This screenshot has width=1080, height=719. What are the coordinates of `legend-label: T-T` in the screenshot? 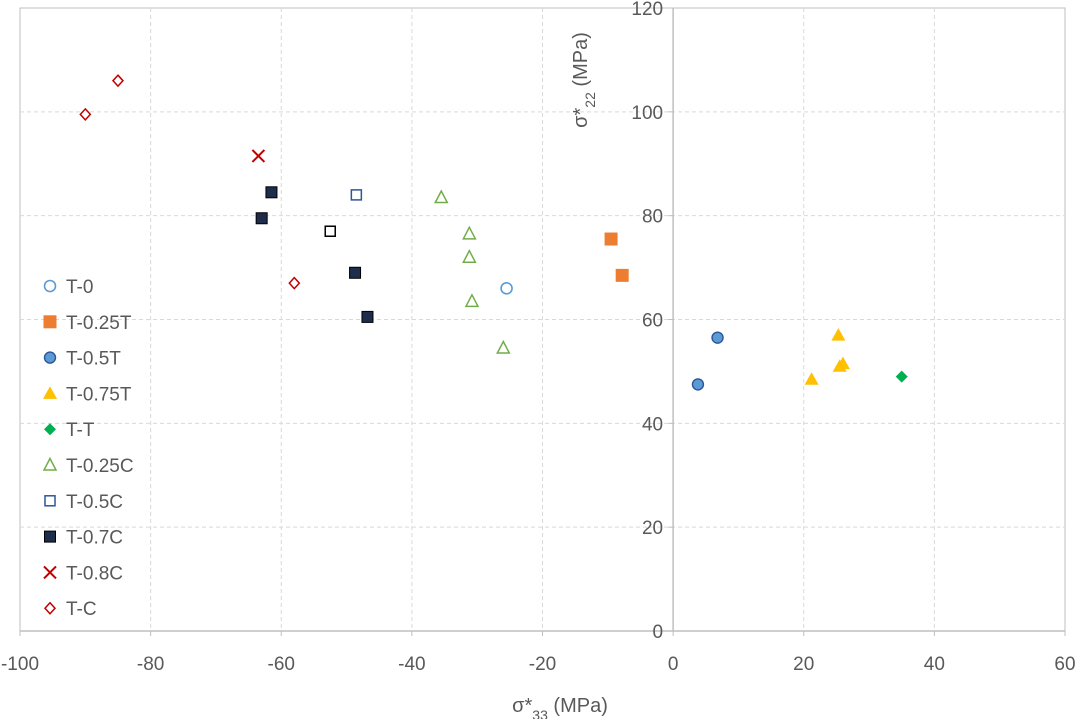 It's located at (80, 430).